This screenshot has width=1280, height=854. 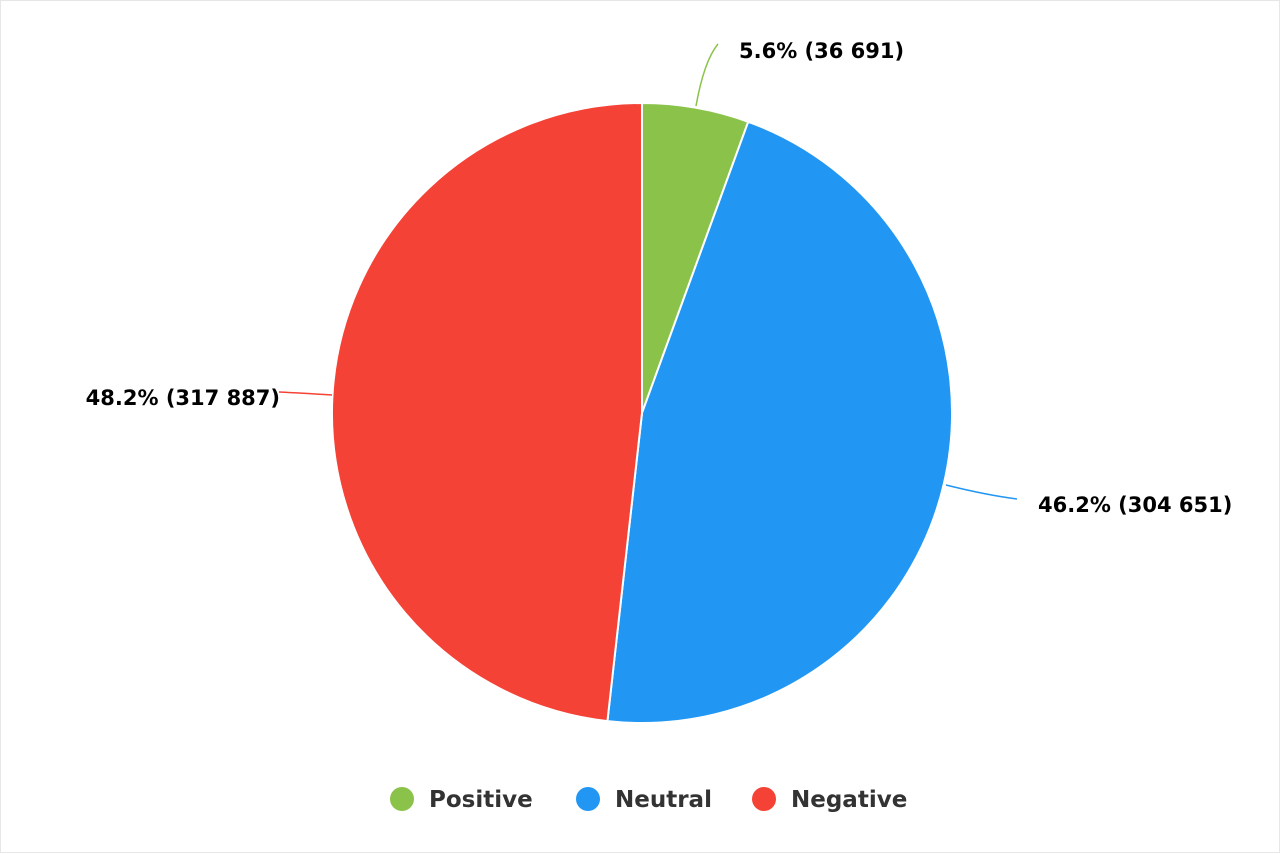 I want to click on connector-neutral, so click(x=981, y=492).